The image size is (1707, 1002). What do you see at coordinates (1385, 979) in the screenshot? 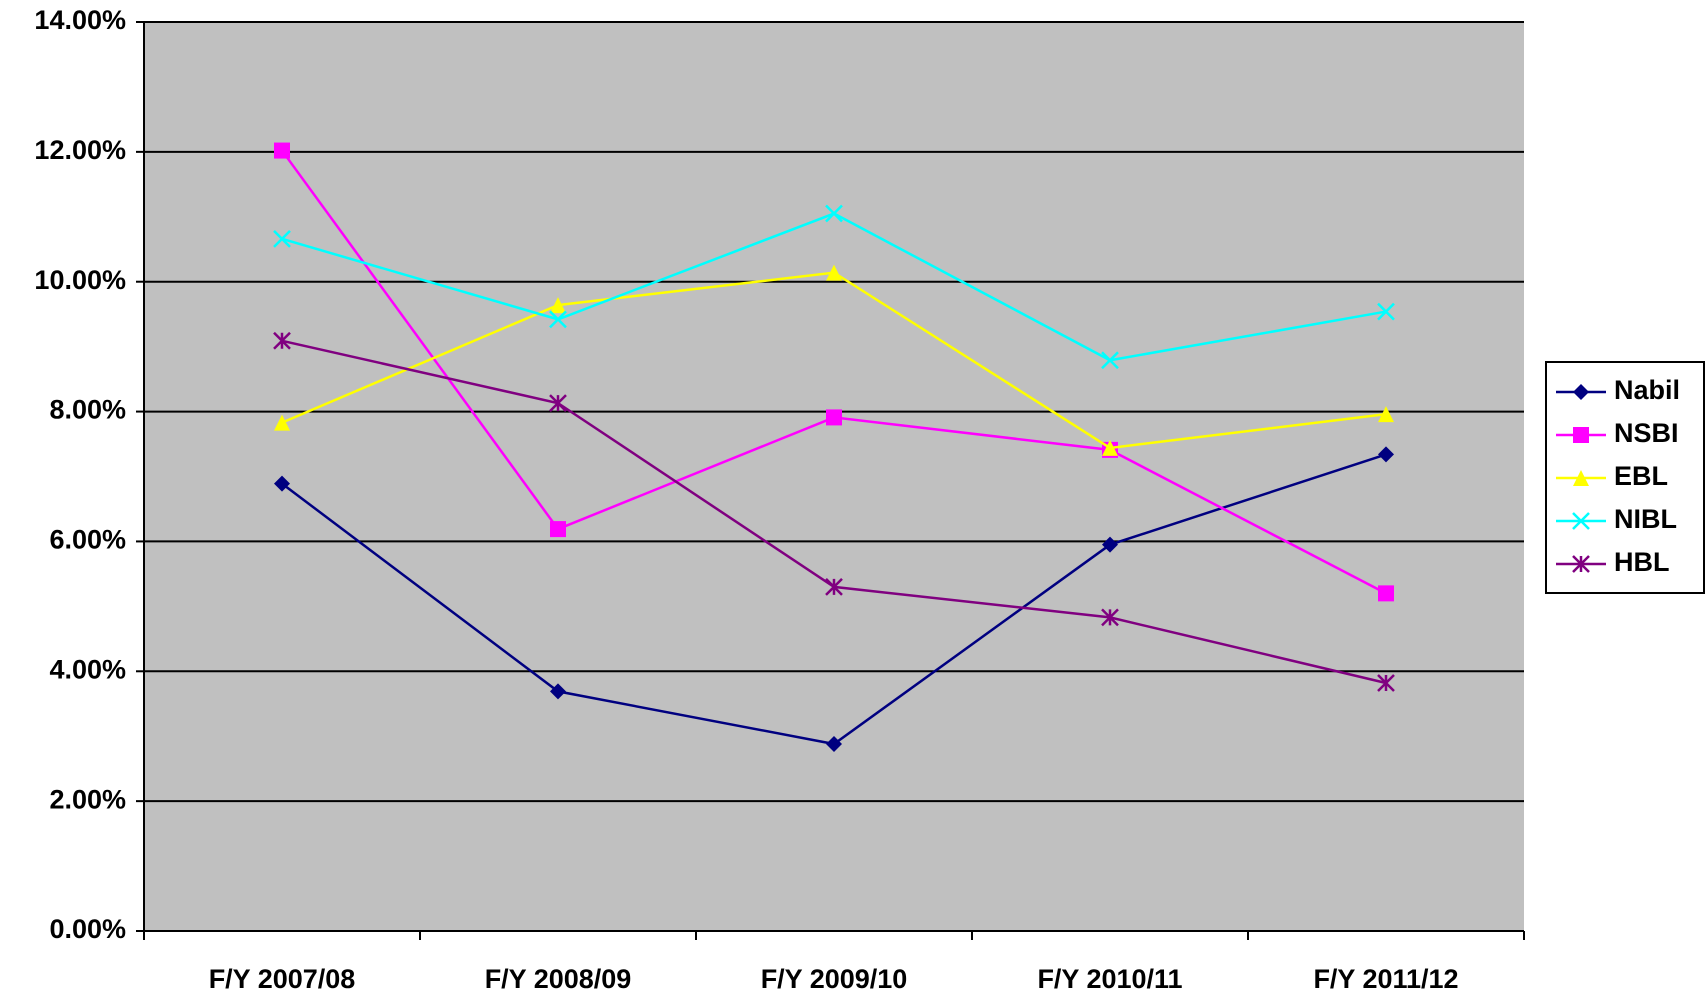
I see `x-tick-label: F/Y 2011/12` at bounding box center [1385, 979].